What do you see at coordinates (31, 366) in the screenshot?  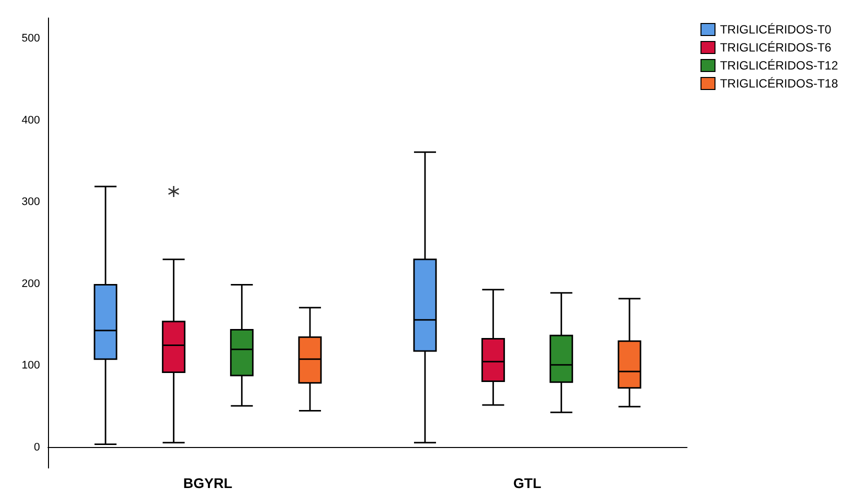 I see `y-tick-label: 100` at bounding box center [31, 366].